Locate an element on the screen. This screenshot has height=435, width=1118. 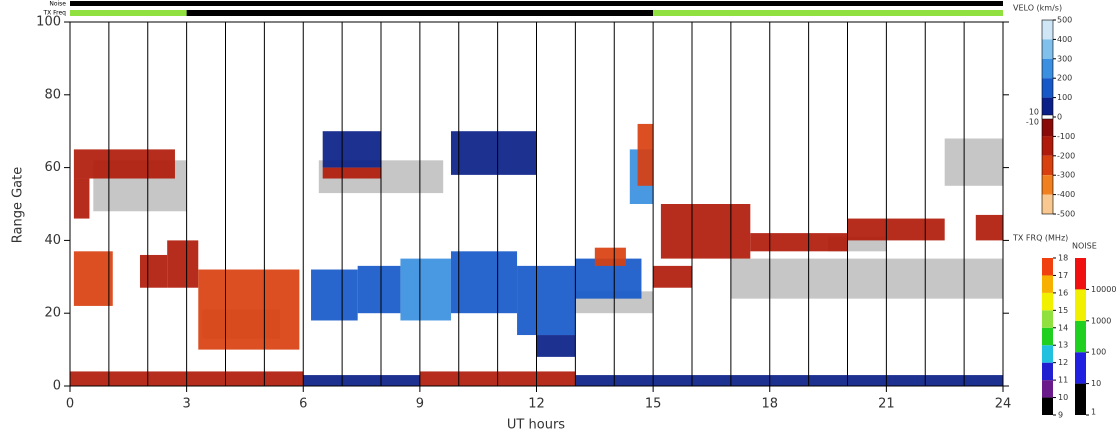
velo-tick-label: 200 is located at coordinates (1064, 78).